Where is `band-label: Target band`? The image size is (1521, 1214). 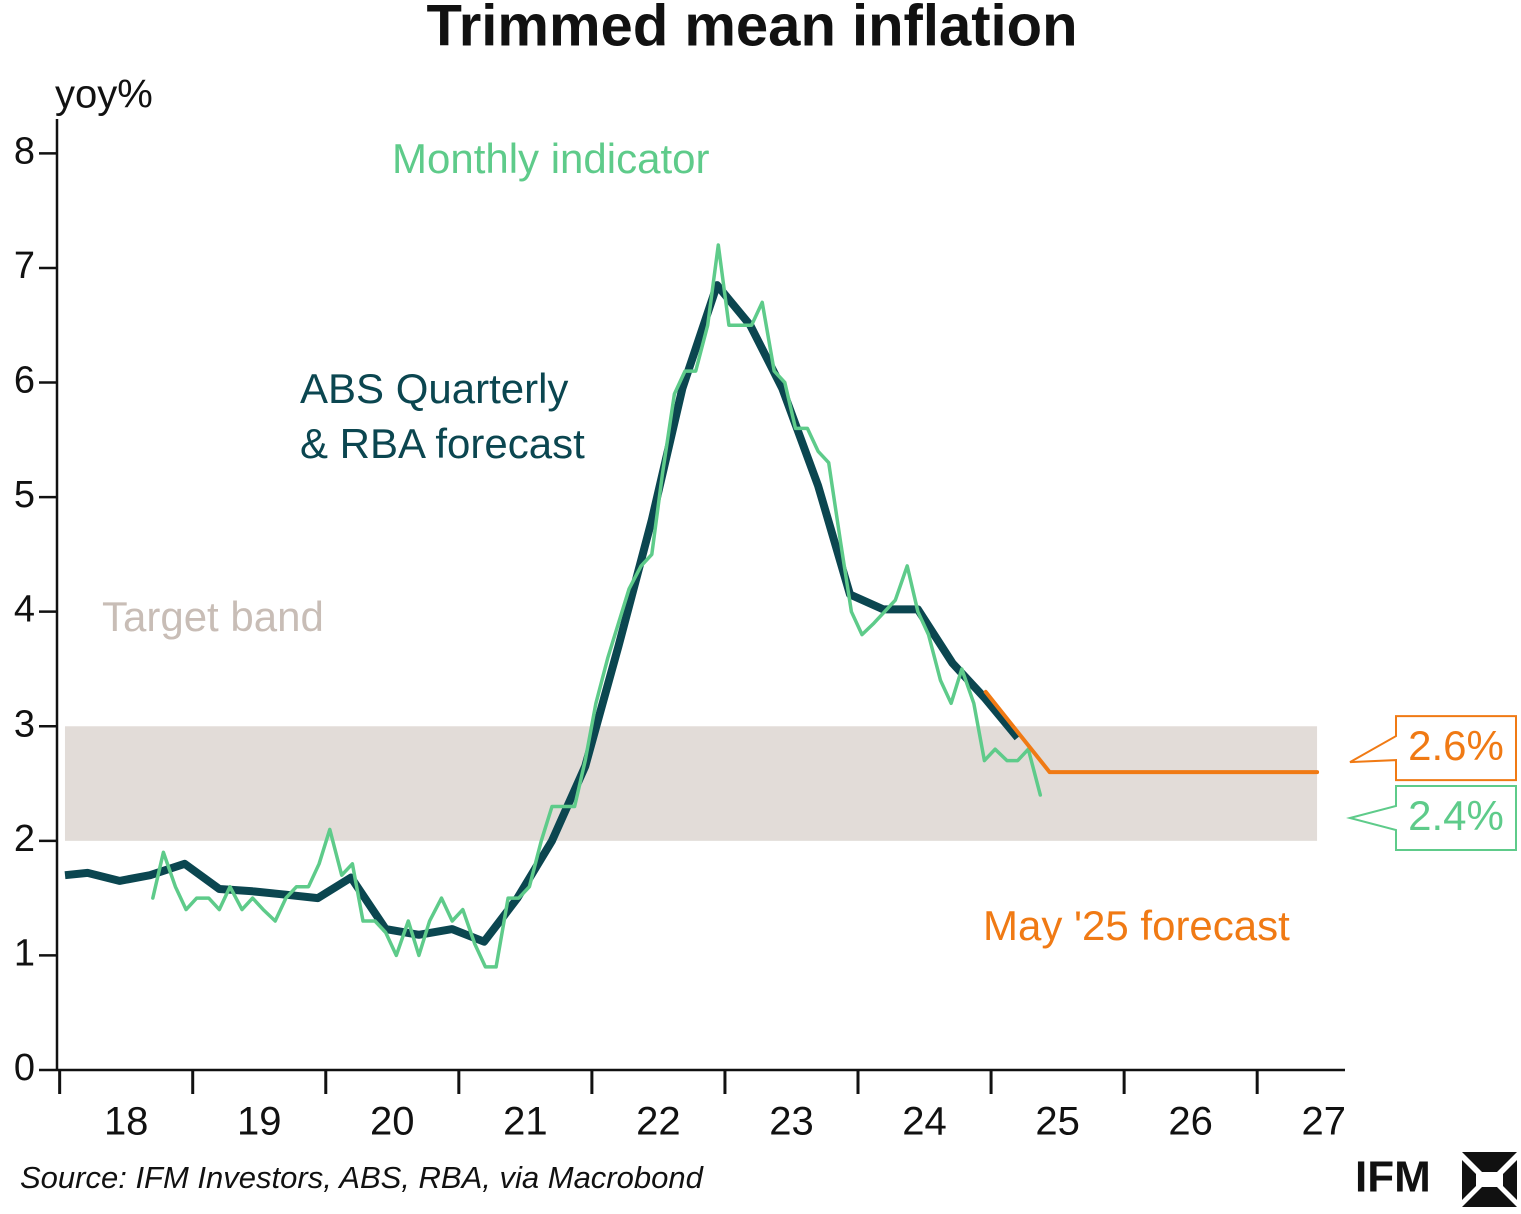 band-label: Target band is located at coordinates (213, 616).